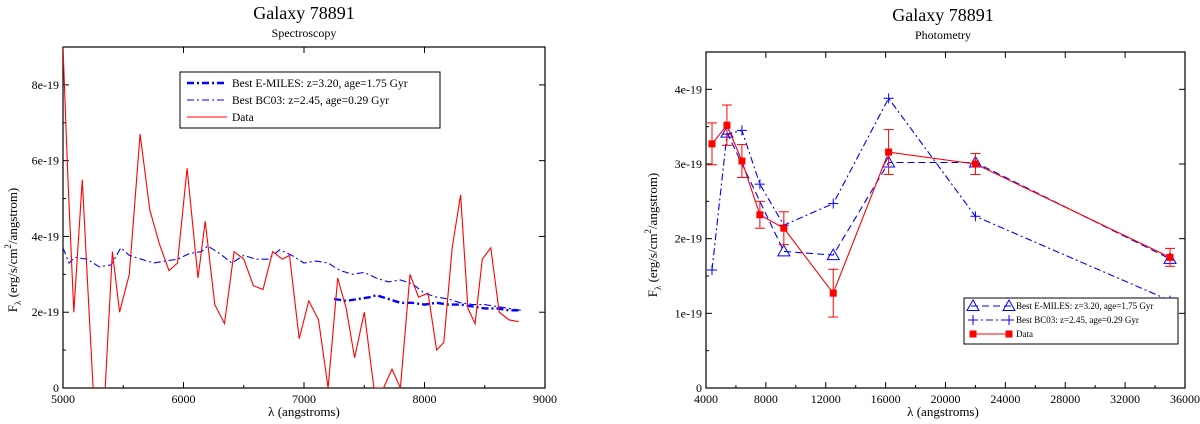 This screenshot has width=1200, height=424. Describe the element at coordinates (886, 399) in the screenshot. I see `chart1-xtick-label: 16000` at that location.